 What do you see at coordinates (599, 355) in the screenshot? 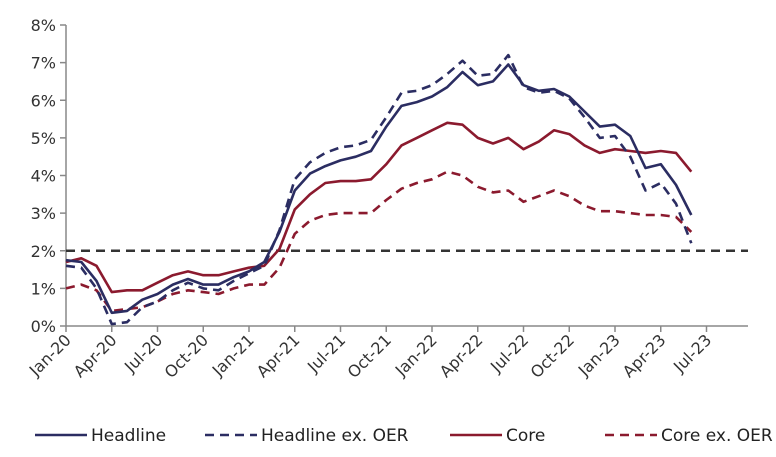
I see `x-tick-label: Jan-23` at bounding box center [599, 355].